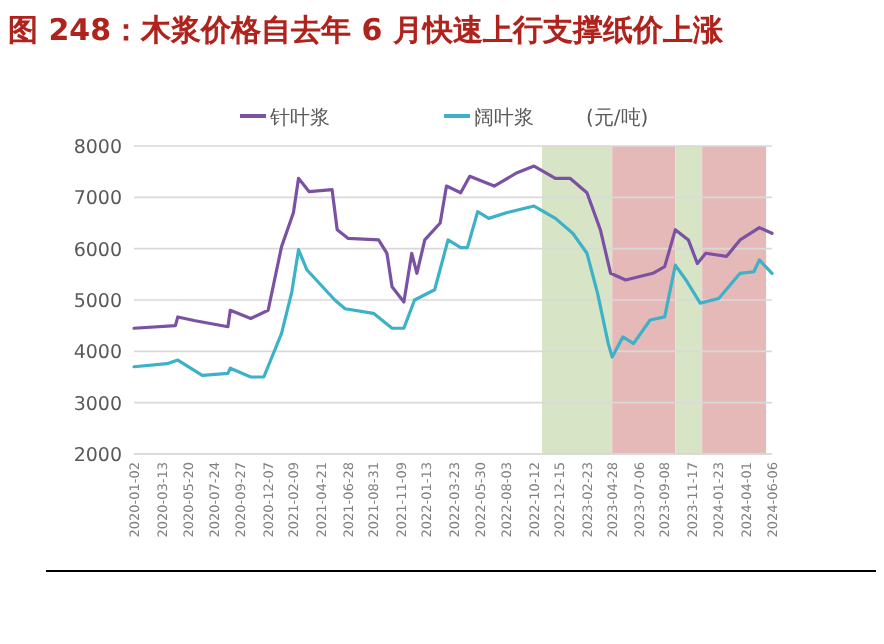  What do you see at coordinates (504, 118) in the screenshot?
I see `legend-label: 阔叶浆` at bounding box center [504, 118].